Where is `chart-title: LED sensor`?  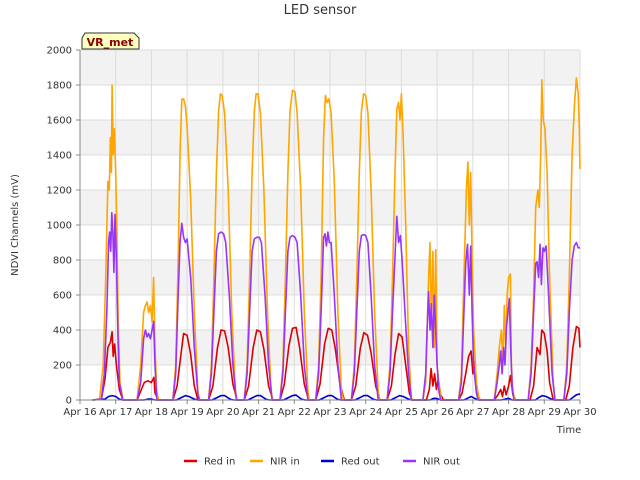
chart-title: LED sensor is located at coordinates (320, 10).